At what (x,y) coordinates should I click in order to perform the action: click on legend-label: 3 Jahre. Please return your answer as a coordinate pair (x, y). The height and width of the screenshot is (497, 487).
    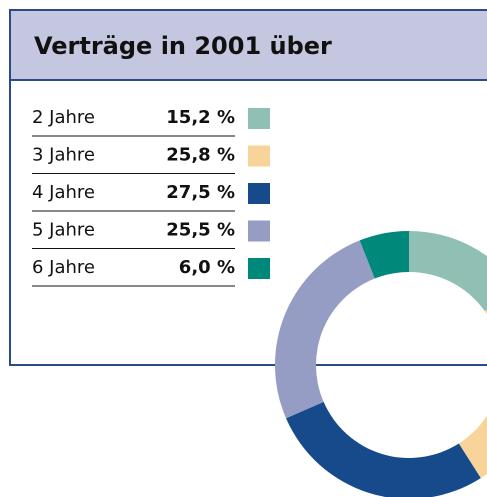
    Looking at the image, I should click on (63, 155).